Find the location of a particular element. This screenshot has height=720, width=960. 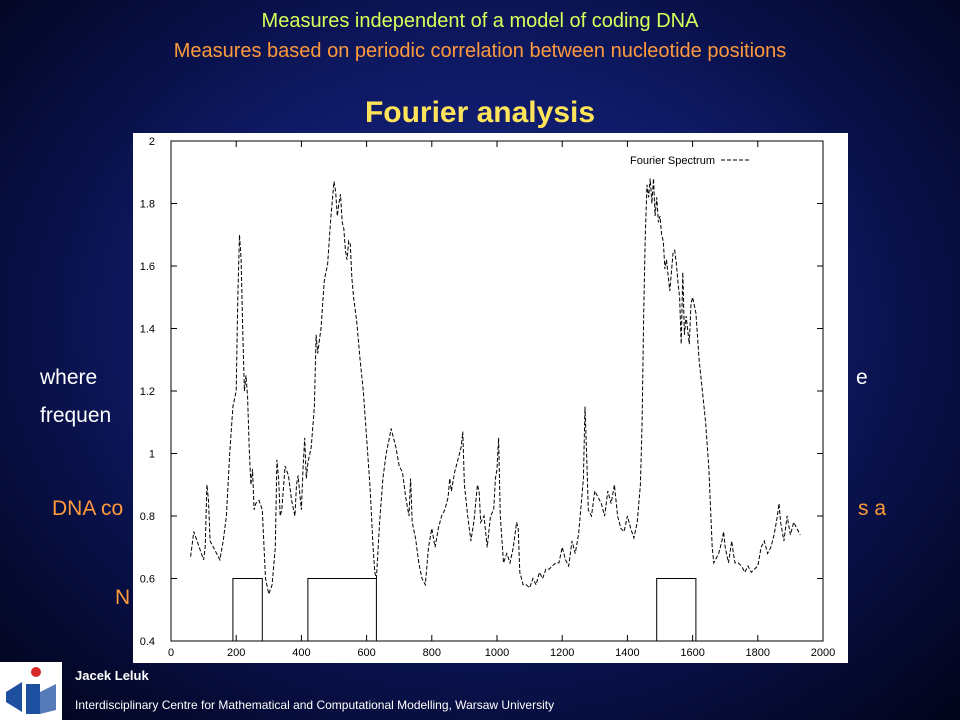

y-tick-label: 2 is located at coordinates (152, 142).